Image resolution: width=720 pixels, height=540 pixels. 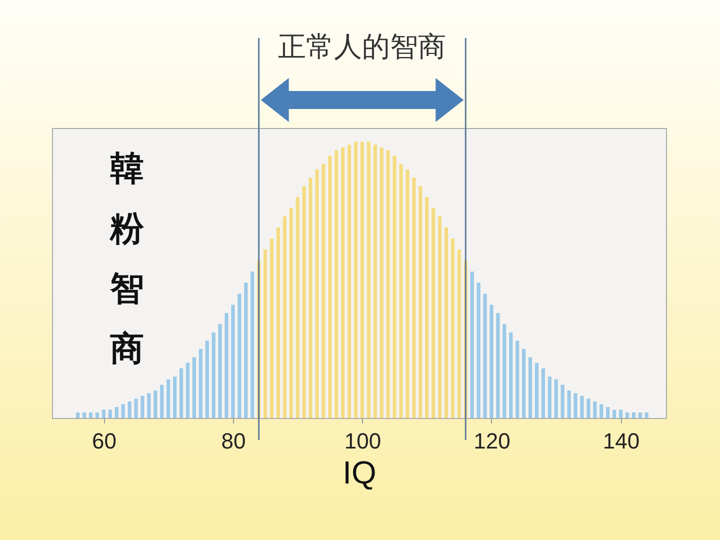 I want to click on x-tick-label: 100, so click(x=363, y=441).